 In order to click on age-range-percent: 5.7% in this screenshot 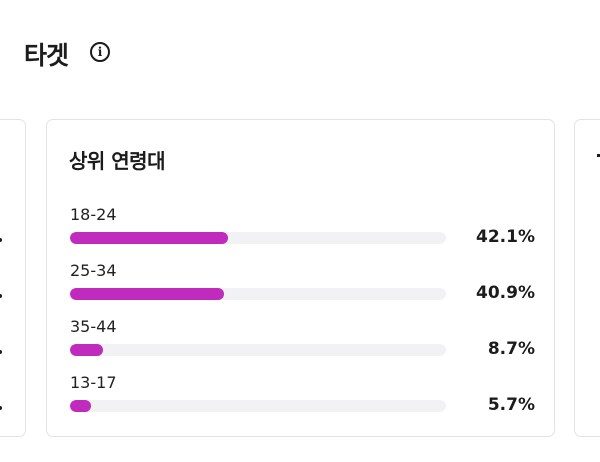, I will do `click(511, 405)`.